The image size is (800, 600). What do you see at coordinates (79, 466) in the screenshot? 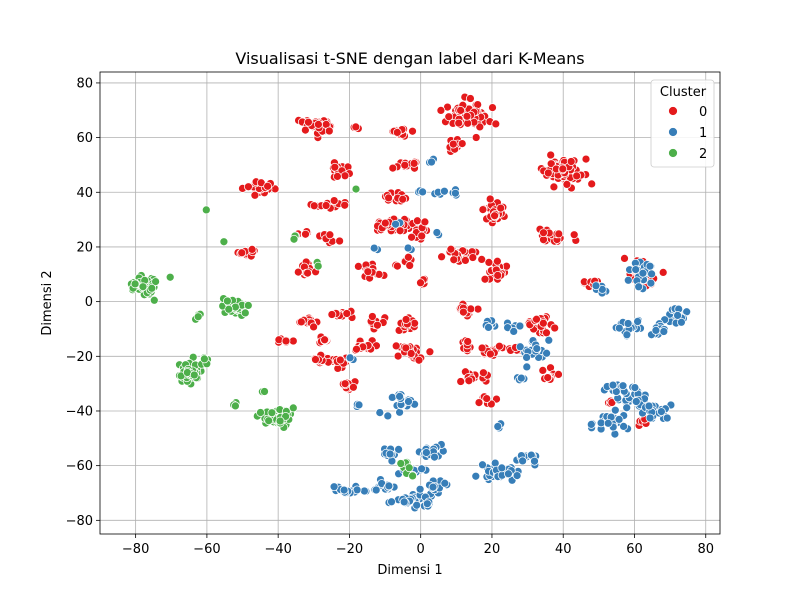
I see `y-tick-label: −60` at bounding box center [79, 466].